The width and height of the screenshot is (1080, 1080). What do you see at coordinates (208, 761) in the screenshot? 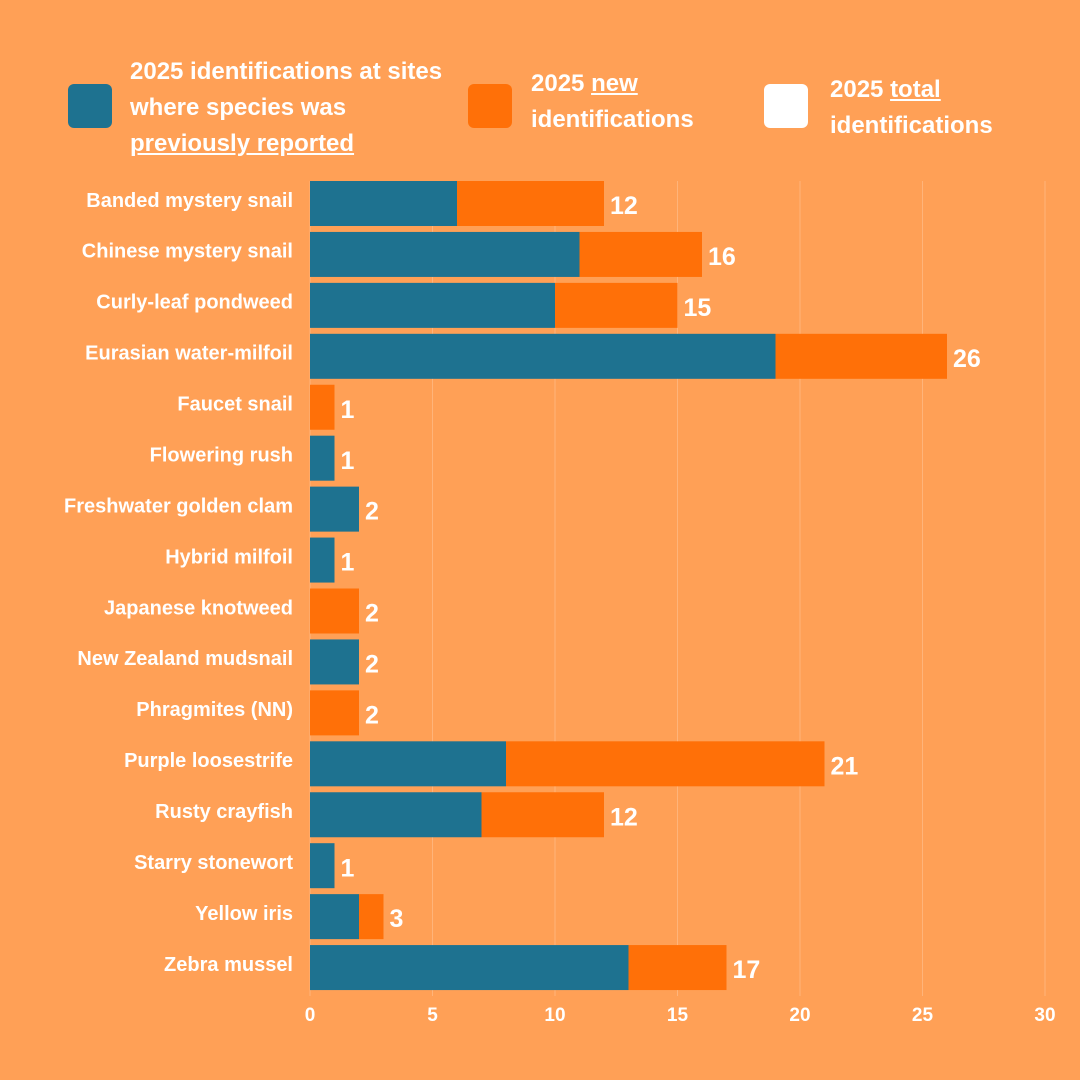
I see `category-label: Purple loosestrife` at bounding box center [208, 761].